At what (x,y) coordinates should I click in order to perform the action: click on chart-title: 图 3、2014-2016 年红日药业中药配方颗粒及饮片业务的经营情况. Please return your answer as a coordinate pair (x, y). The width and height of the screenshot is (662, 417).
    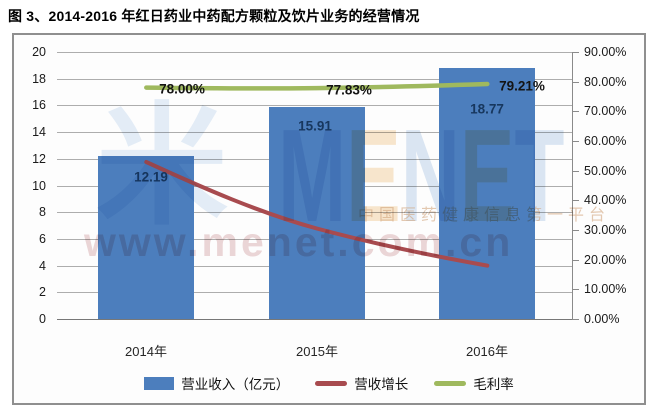
    Looking at the image, I should click on (214, 16).